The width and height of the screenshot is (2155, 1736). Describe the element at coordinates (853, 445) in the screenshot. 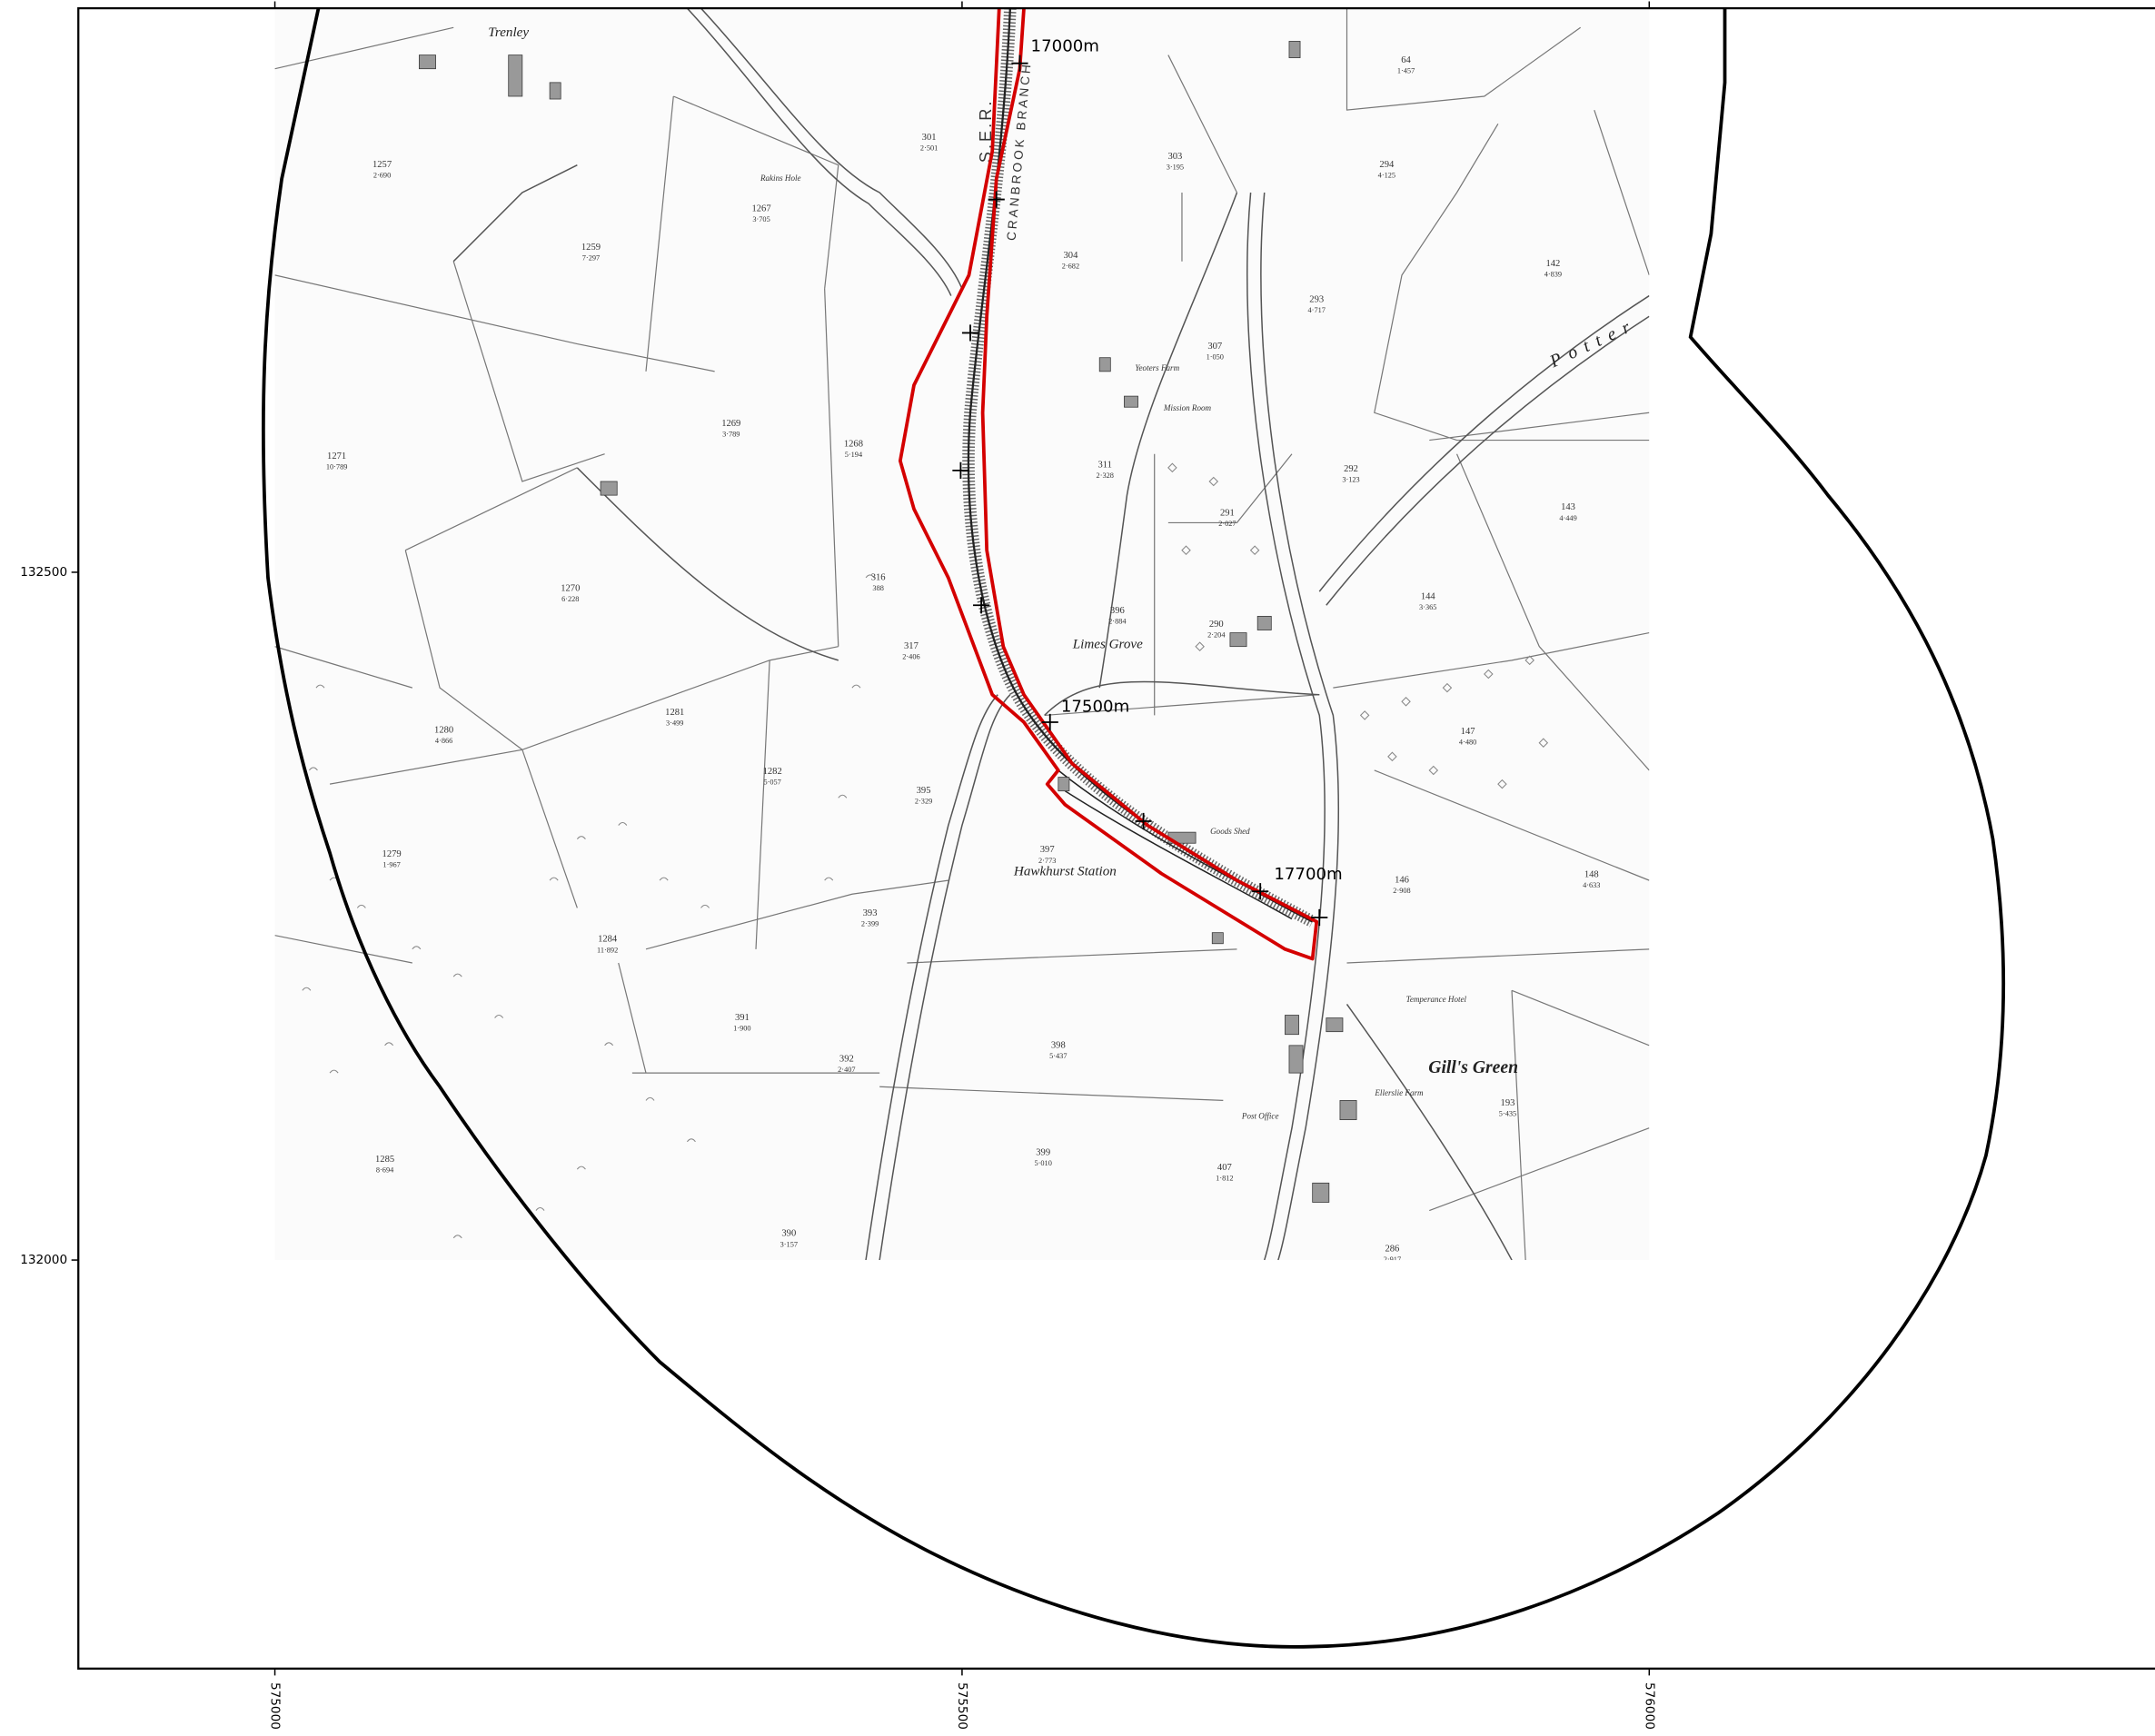

I see `parcel-number: 1268` at that location.